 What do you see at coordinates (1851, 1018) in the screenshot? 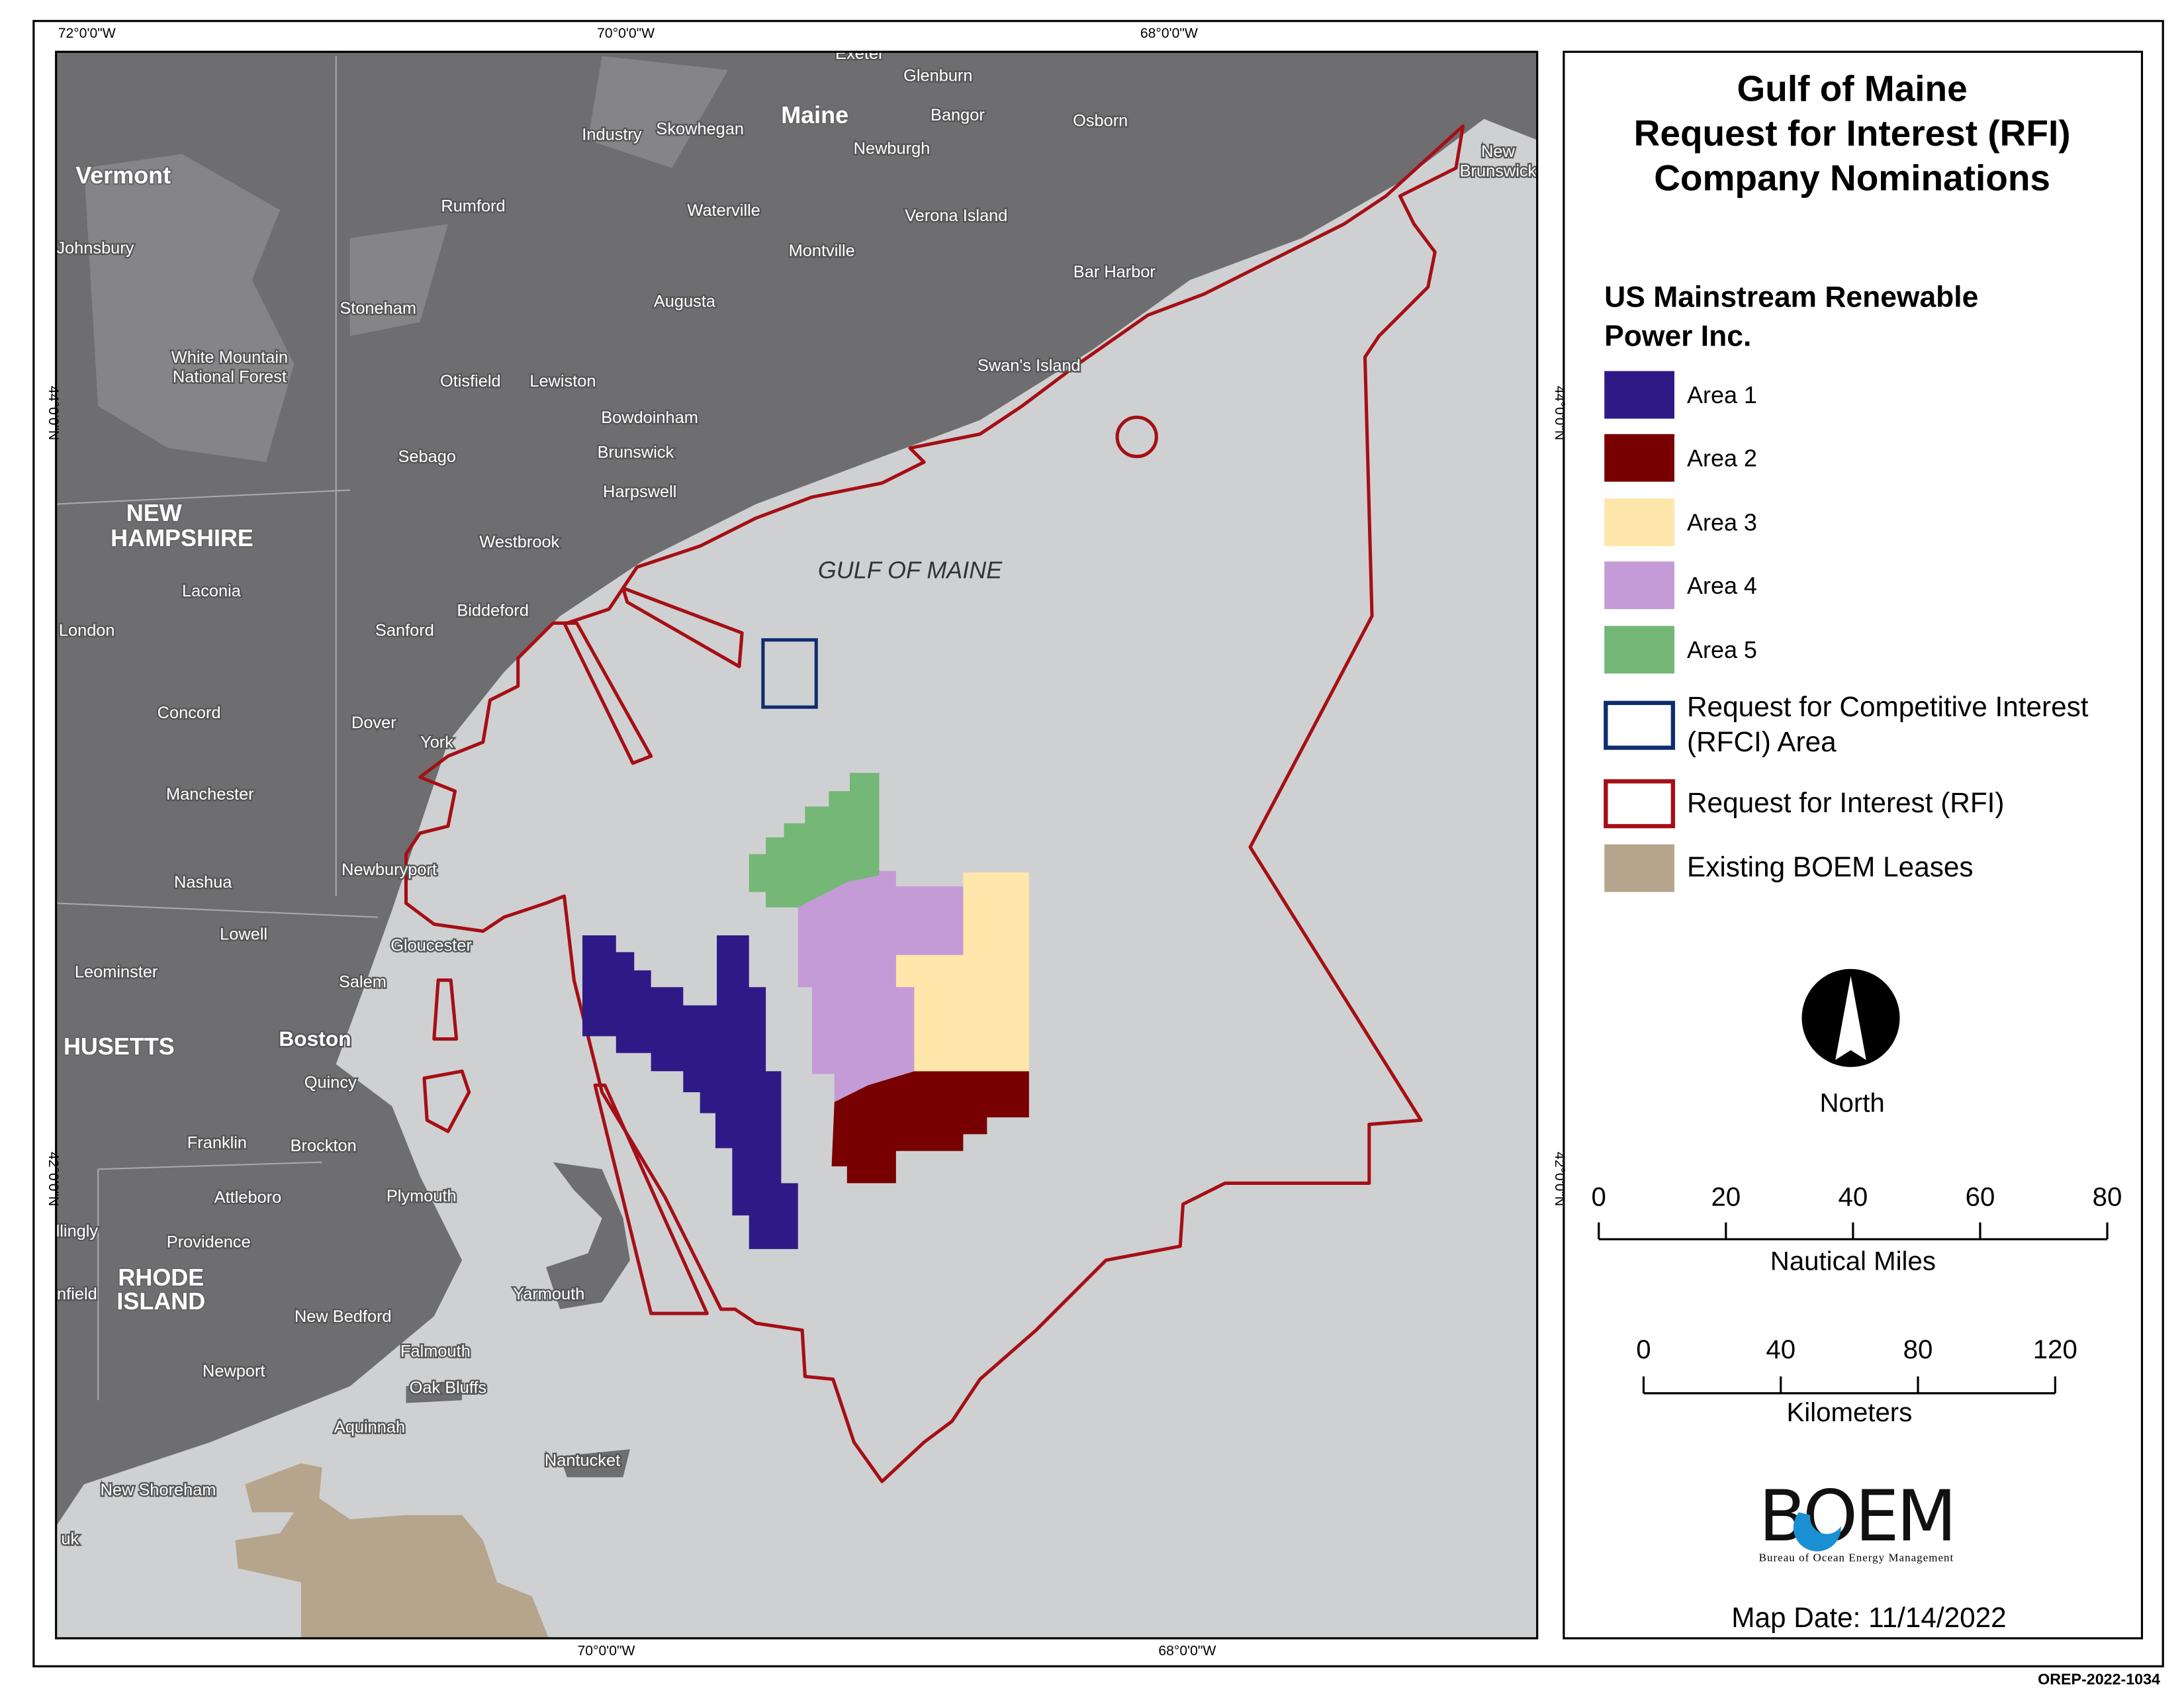
I see `north-arrow` at bounding box center [1851, 1018].